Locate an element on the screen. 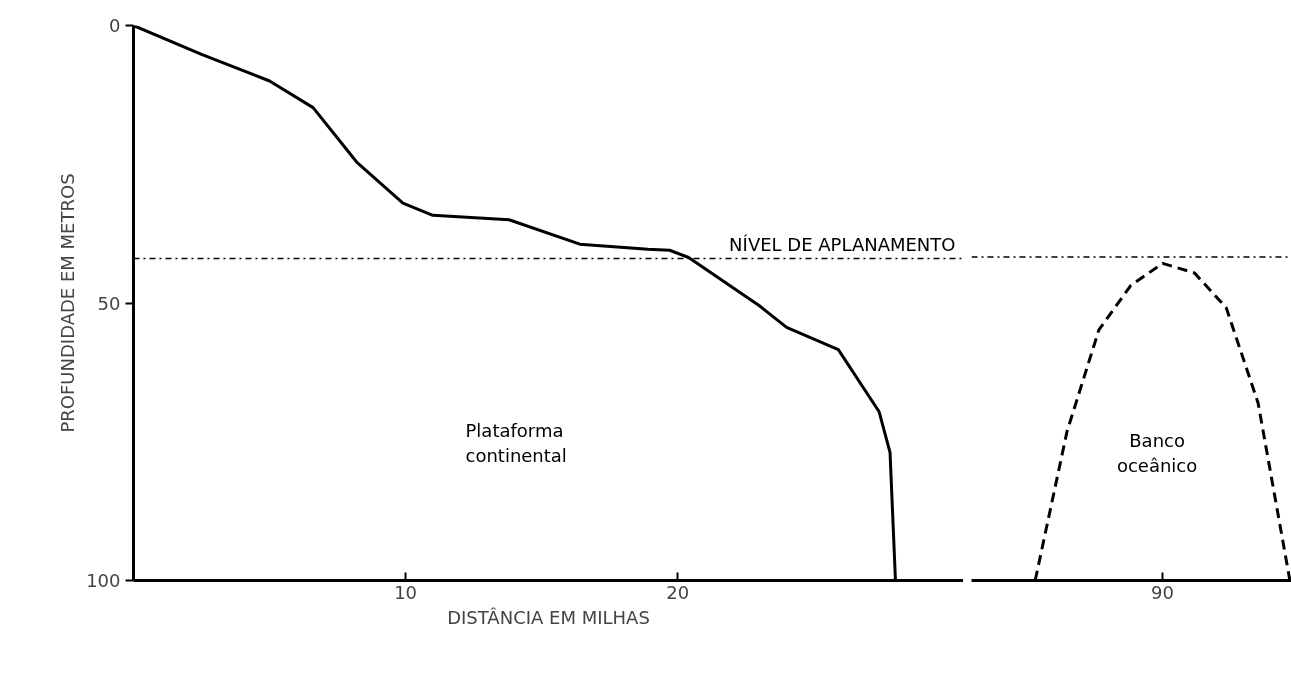  annotation: Plataforma continental is located at coordinates (516, 443).